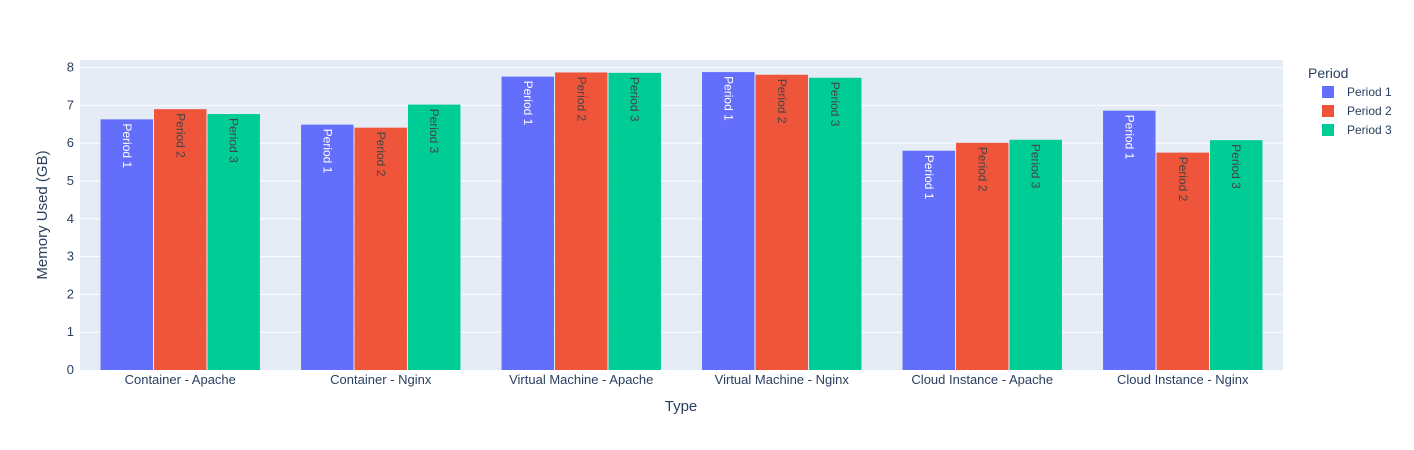 This screenshot has width=1414, height=450. I want to click on legend-title: Period, so click(1328, 73).